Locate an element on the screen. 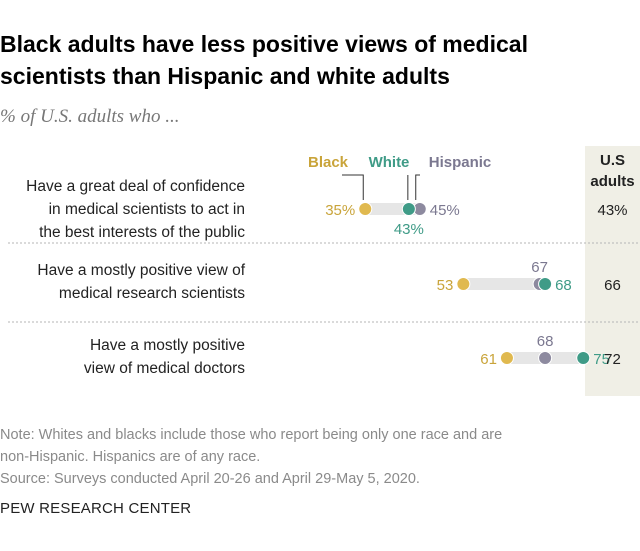 This screenshot has height=551, width=640. legend-leader-hispanic is located at coordinates (417, 187).